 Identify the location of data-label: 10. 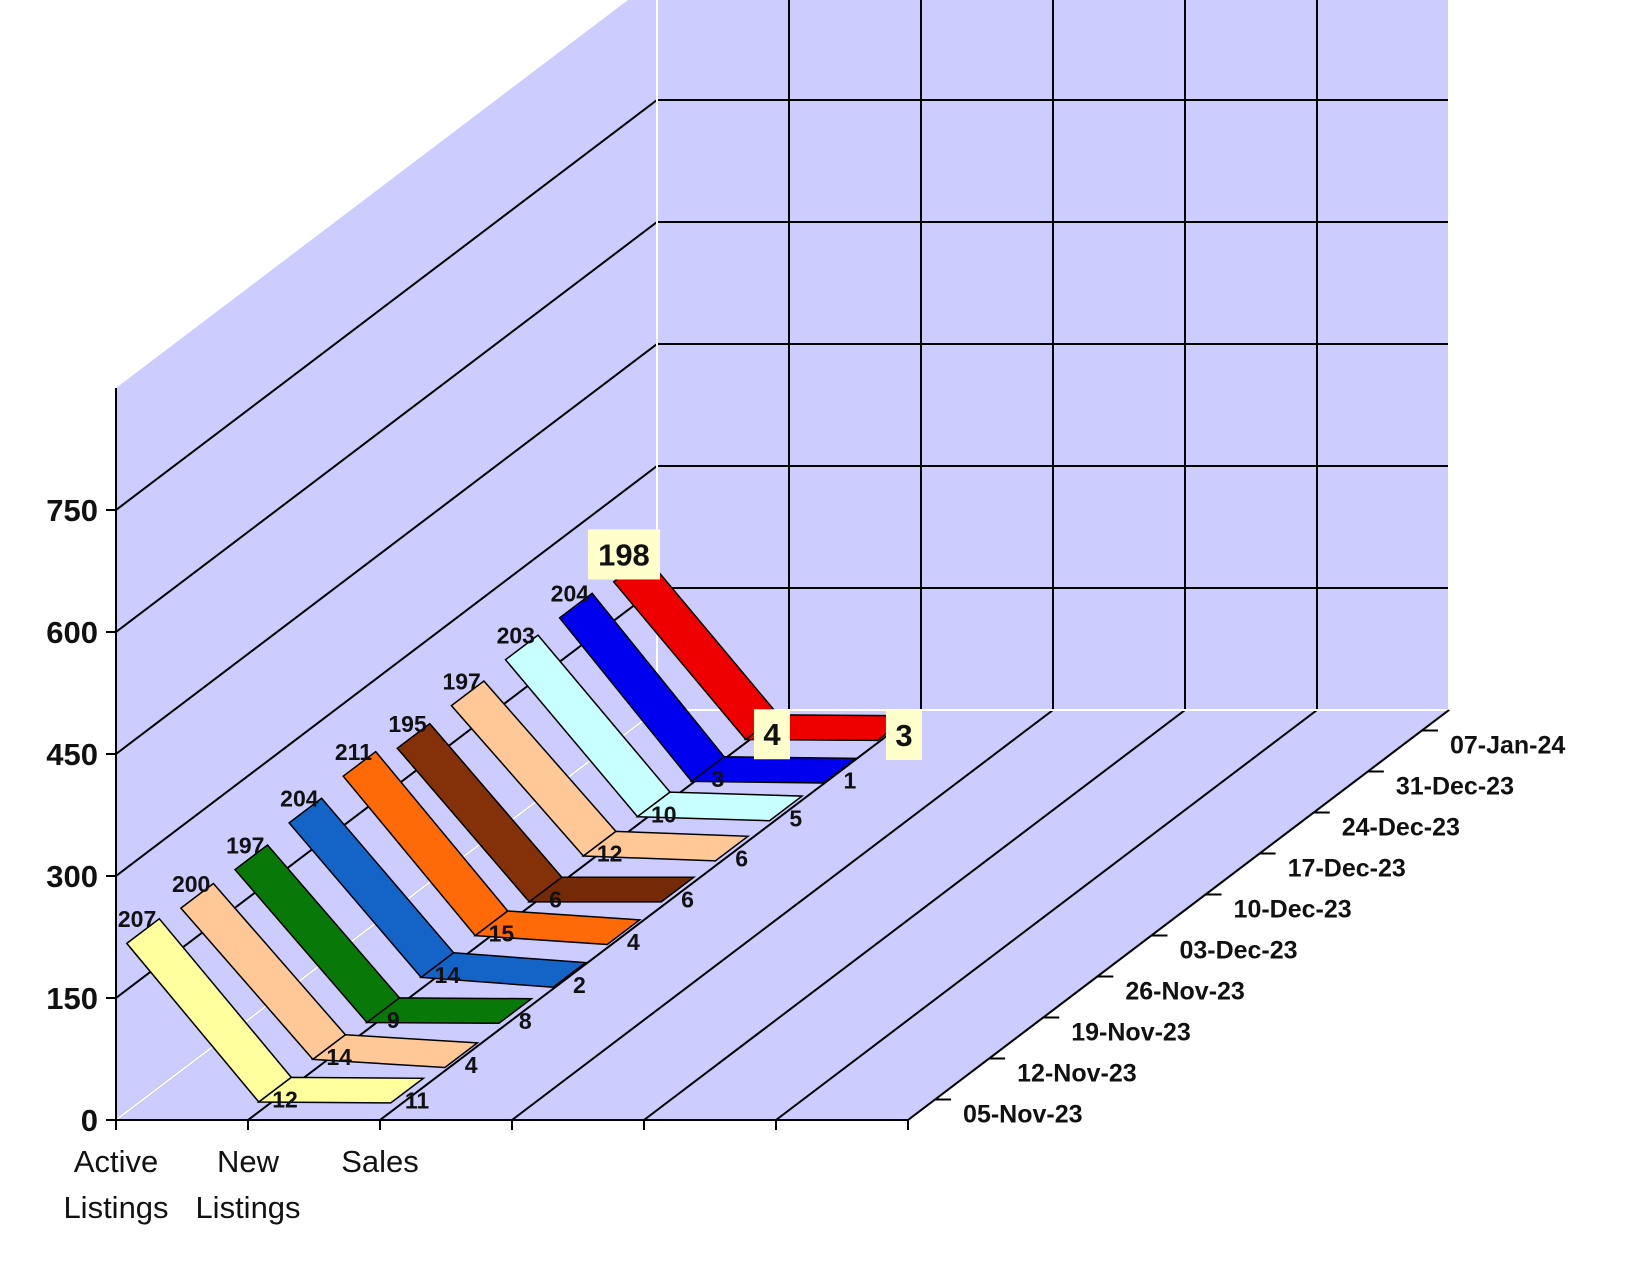
(664, 814).